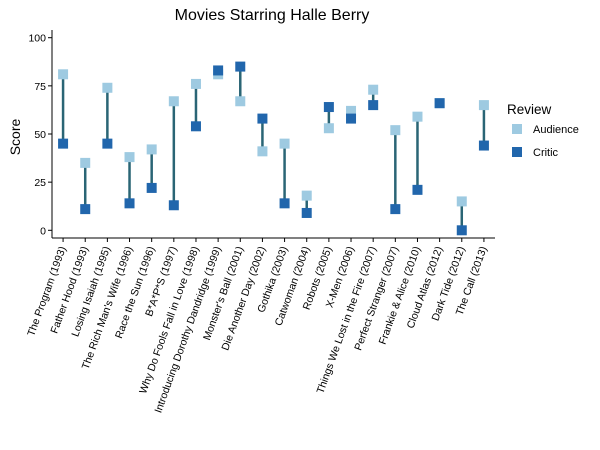  I want to click on y-tick-label: 25, so click(40, 183).